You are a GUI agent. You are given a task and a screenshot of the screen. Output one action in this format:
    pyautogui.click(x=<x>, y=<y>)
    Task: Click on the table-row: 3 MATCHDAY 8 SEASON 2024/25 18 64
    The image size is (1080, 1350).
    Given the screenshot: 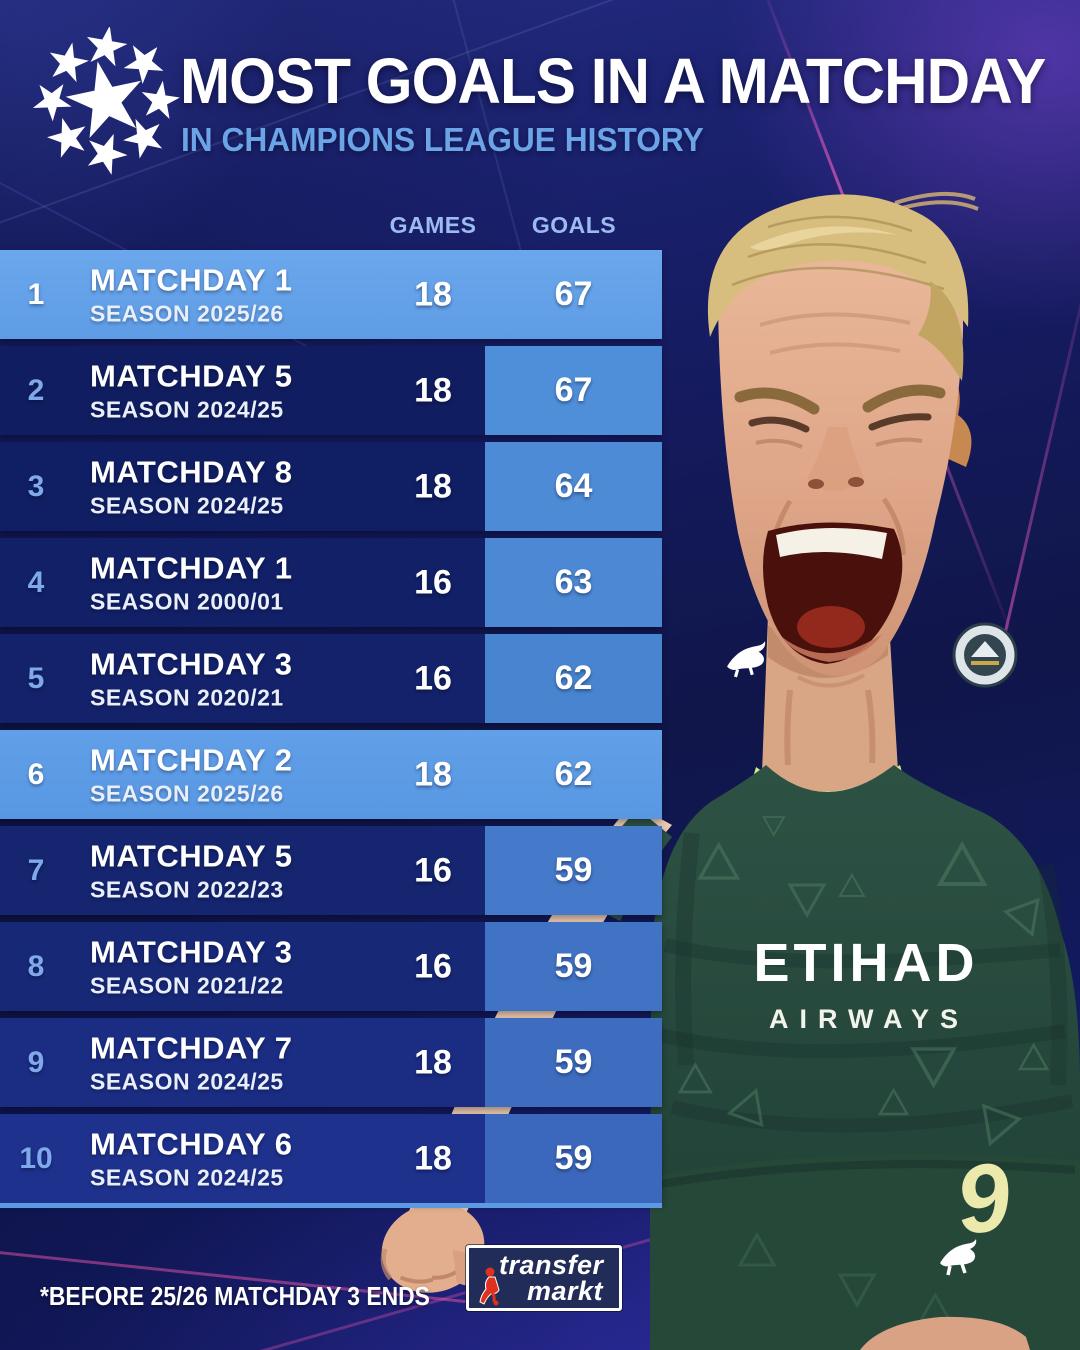 What is the action you would take?
    pyautogui.click(x=331, y=486)
    